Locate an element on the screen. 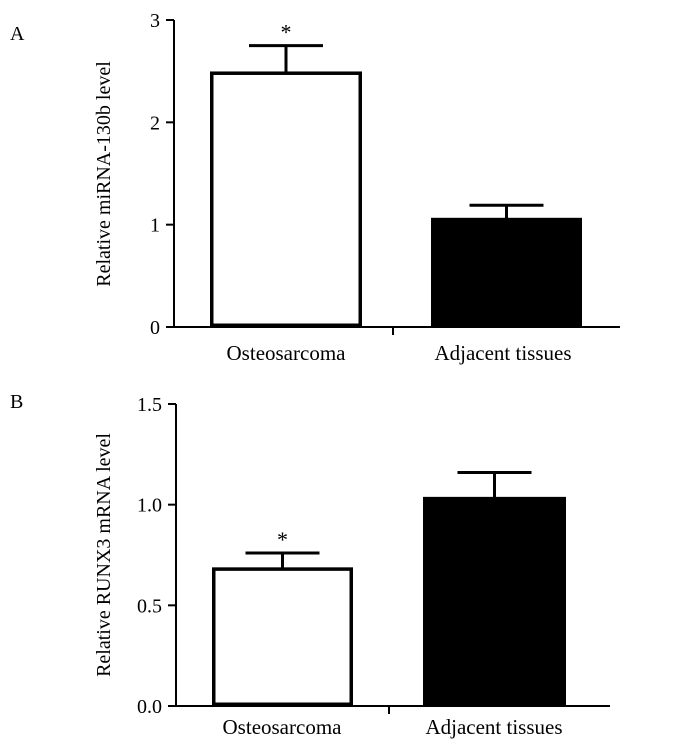  y-tick-label: 0.5 is located at coordinates (149, 606).